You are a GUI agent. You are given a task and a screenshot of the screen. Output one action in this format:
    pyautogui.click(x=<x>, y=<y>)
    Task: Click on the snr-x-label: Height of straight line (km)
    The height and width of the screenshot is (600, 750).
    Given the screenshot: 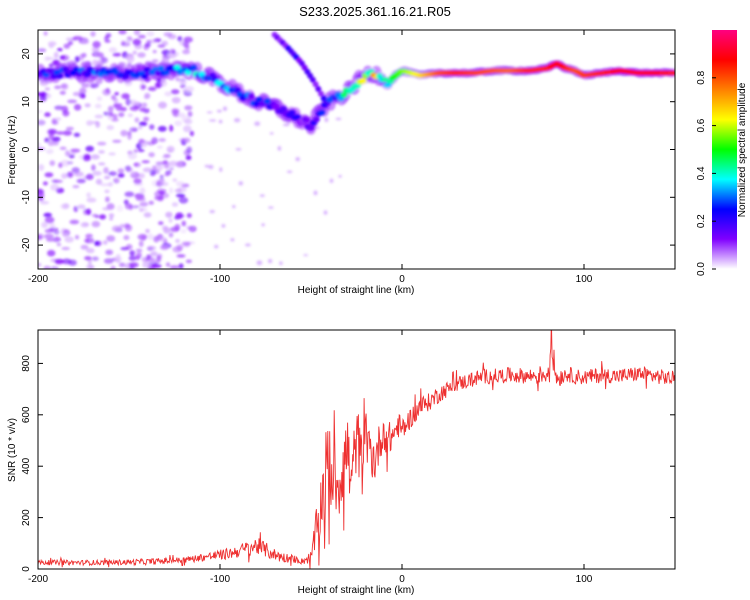 What is the action you would take?
    pyautogui.click(x=356, y=590)
    